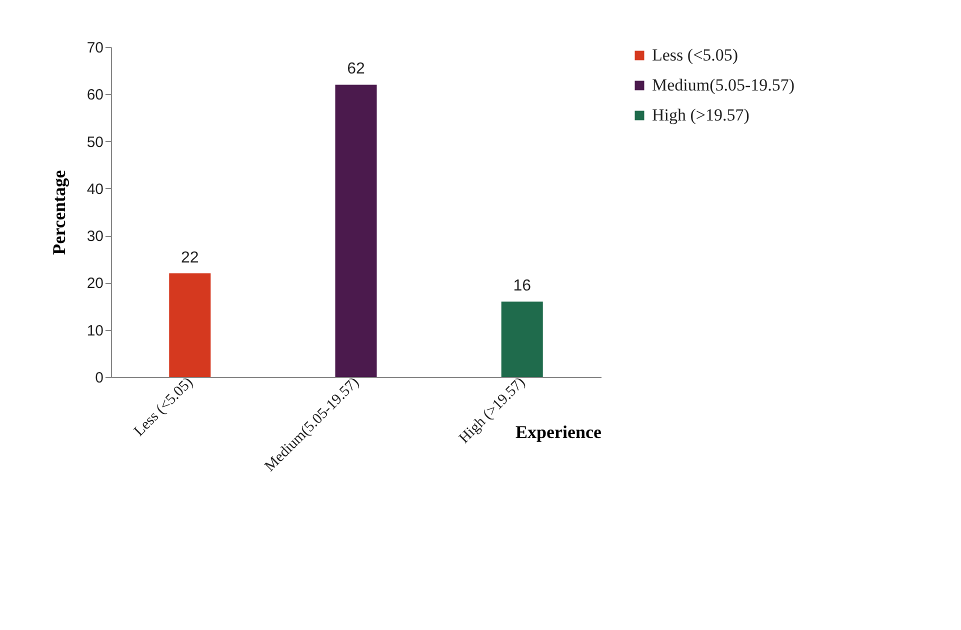 The width and height of the screenshot is (961, 630). I want to click on x-axis-title: Experience, so click(559, 432).